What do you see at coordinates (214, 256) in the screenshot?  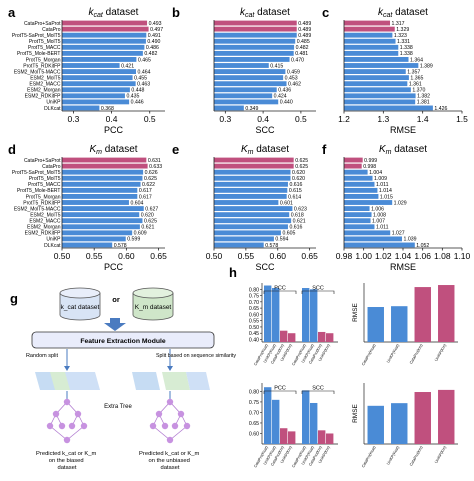 I see `x-tick-label: 0.50` at bounding box center [214, 256].